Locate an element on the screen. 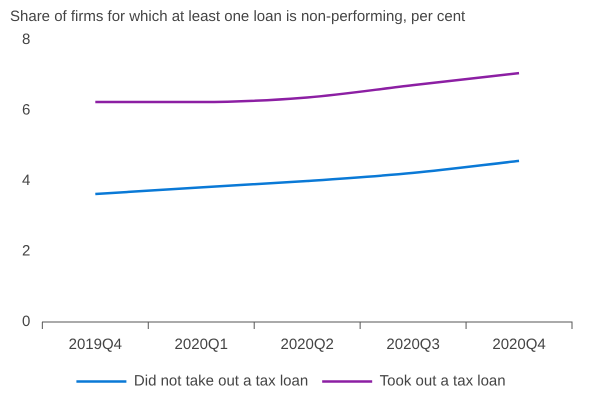  y-tick-label: 4 is located at coordinates (26, 181).